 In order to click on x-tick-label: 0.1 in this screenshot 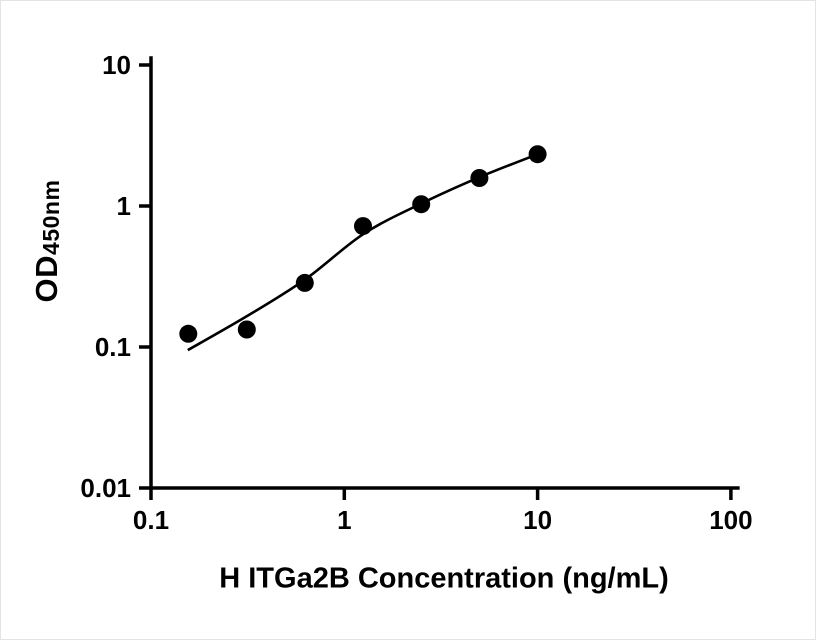, I will do `click(151, 520)`.